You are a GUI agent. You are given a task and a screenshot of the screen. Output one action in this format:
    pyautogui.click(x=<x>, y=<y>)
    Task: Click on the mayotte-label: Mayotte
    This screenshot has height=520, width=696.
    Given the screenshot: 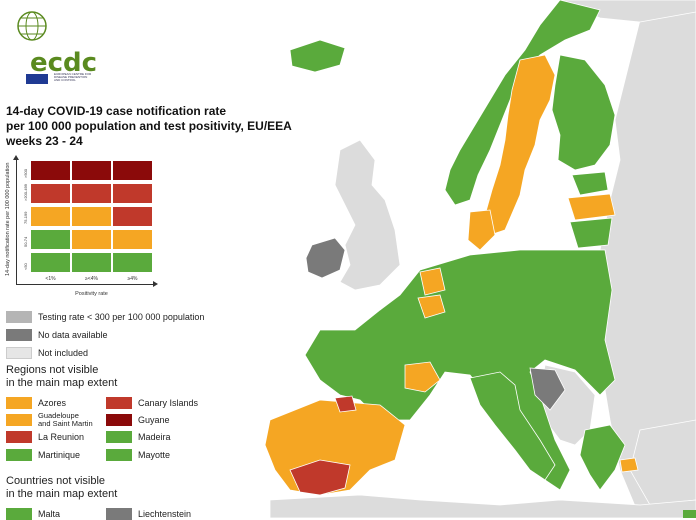 What is the action you would take?
    pyautogui.click(x=154, y=455)
    